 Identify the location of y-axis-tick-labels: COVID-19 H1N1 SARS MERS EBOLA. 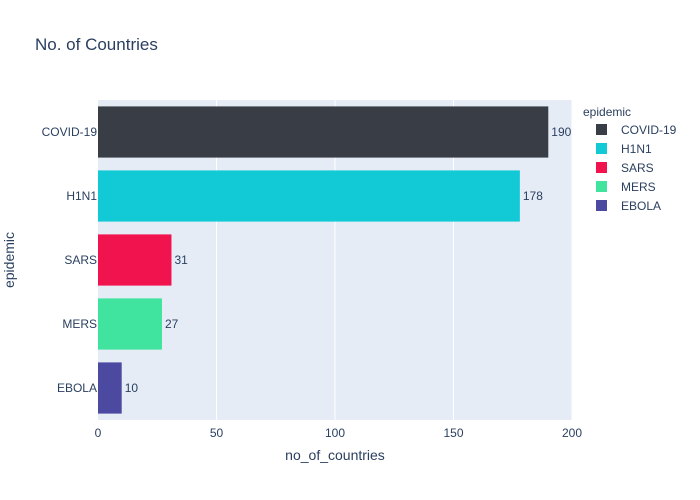
(70, 260).